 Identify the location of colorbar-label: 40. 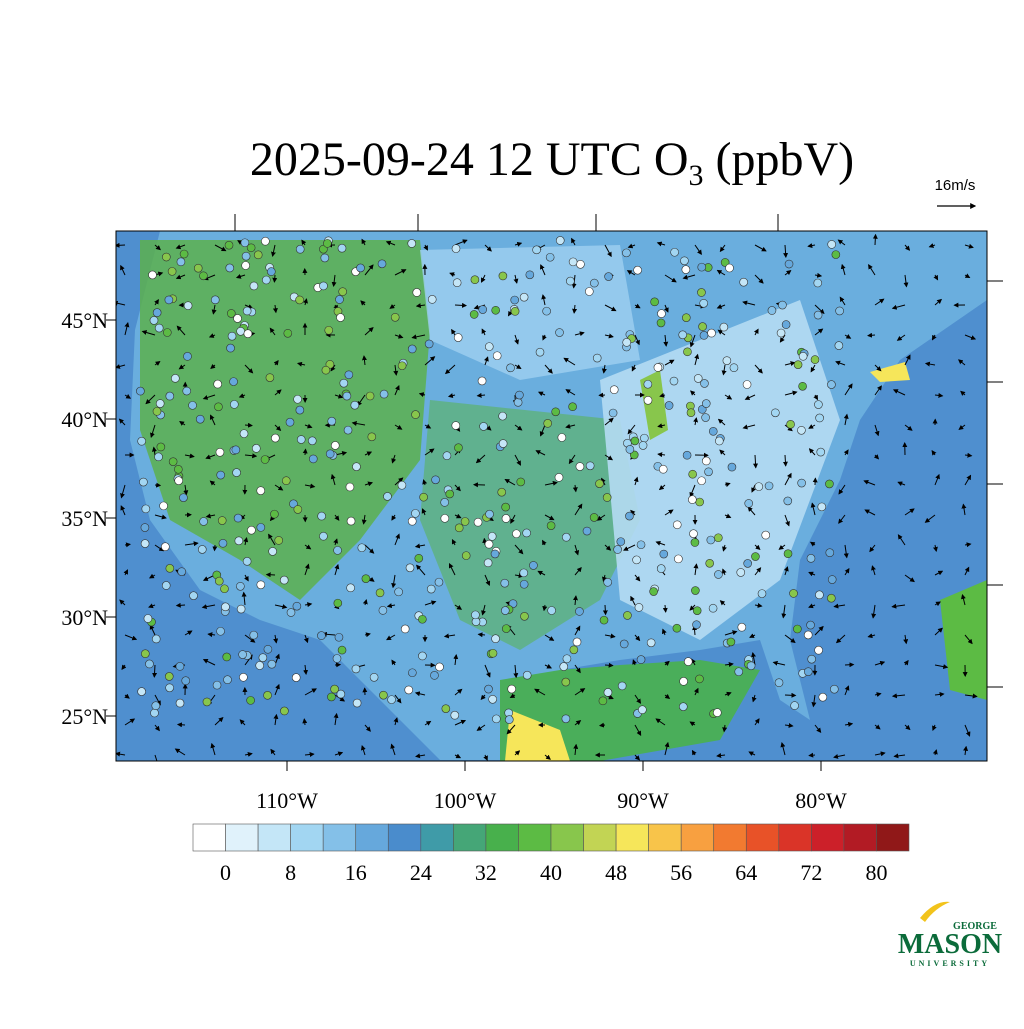
(551, 872).